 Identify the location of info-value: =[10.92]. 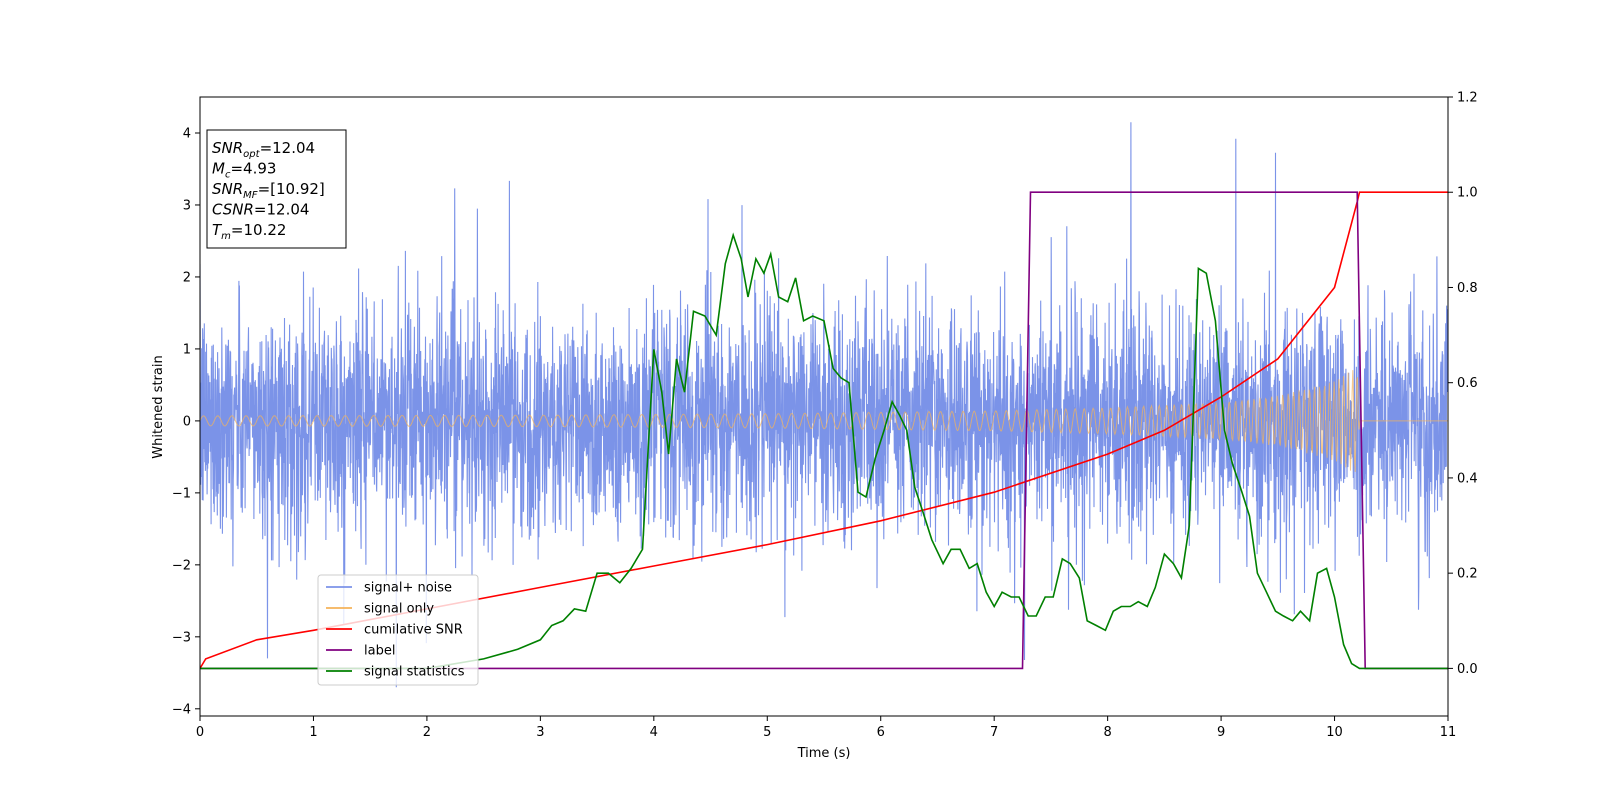
(291, 189).